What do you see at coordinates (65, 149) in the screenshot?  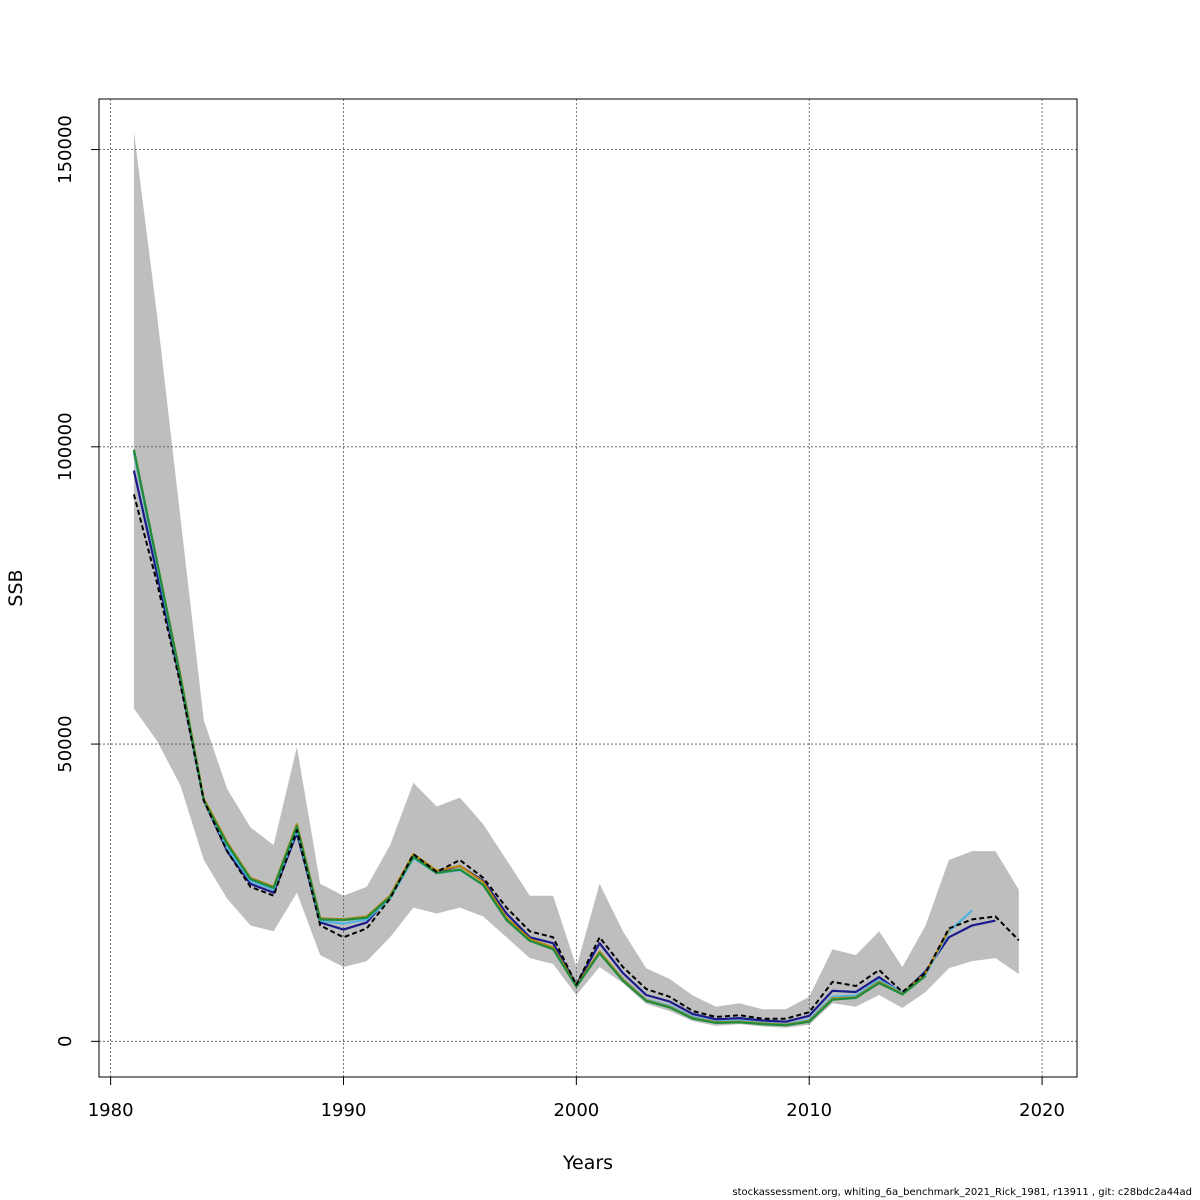 I see `y-tick-label: 150000` at bounding box center [65, 149].